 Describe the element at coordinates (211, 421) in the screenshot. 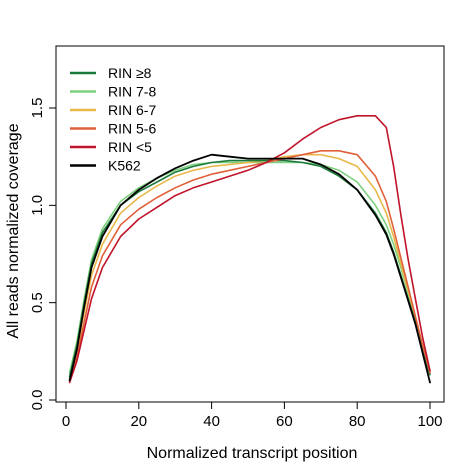

I see `x-tick-label: 40` at that location.